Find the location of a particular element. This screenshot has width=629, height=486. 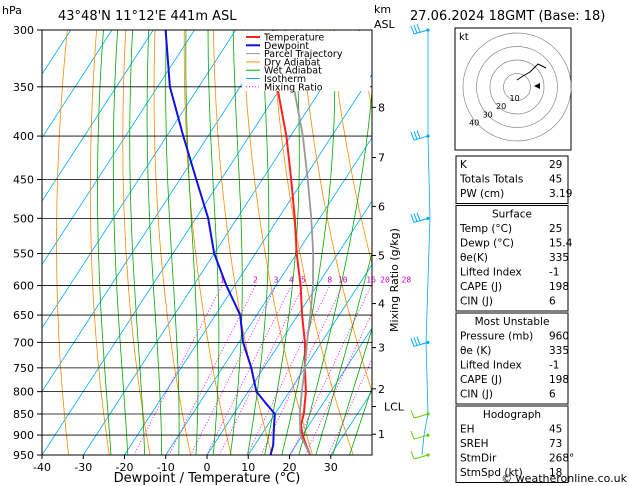

legend-entry: Parcel Trajectory is located at coordinates (303, 54).